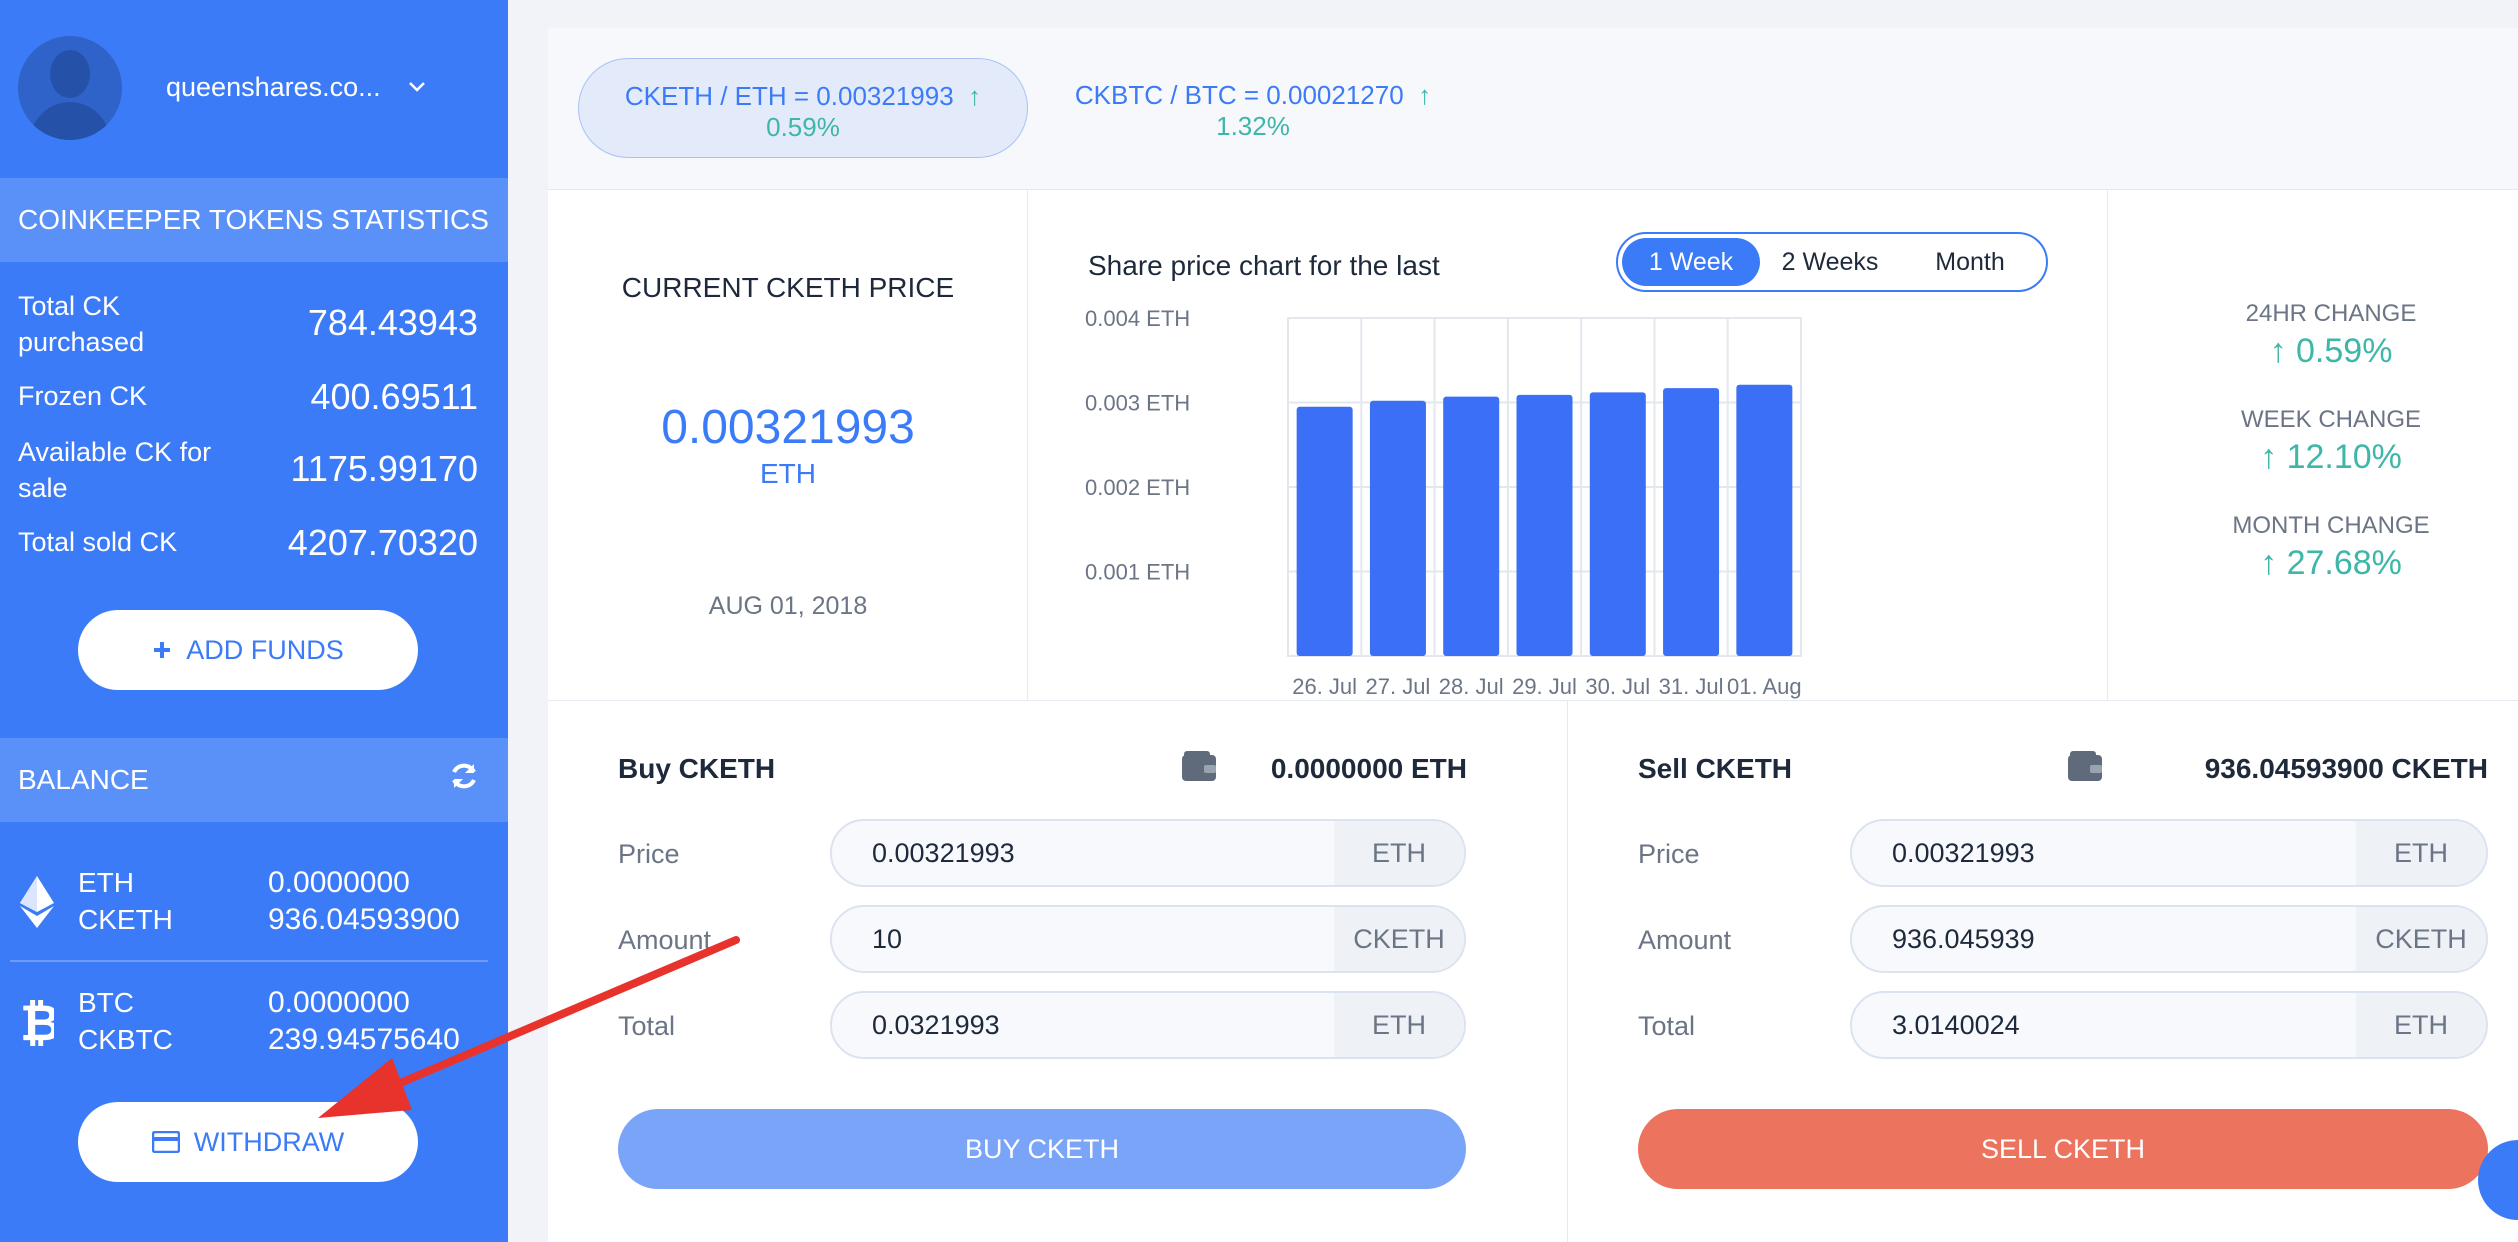  I want to click on y-tick-label: 0.003 ETH, so click(1137, 403).